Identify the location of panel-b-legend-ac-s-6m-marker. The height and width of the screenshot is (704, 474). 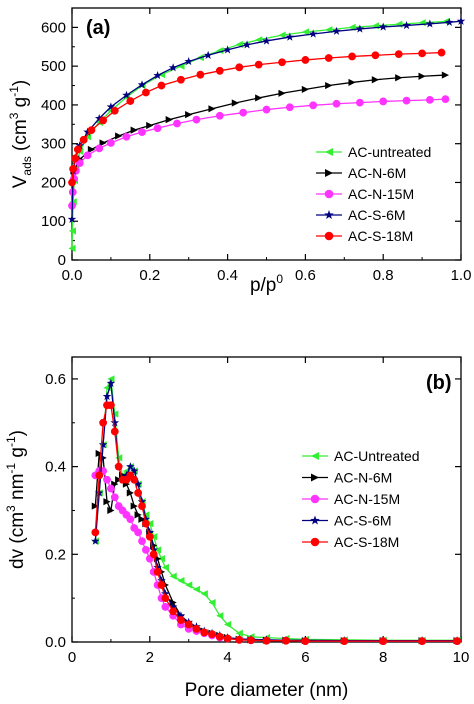
(315, 520).